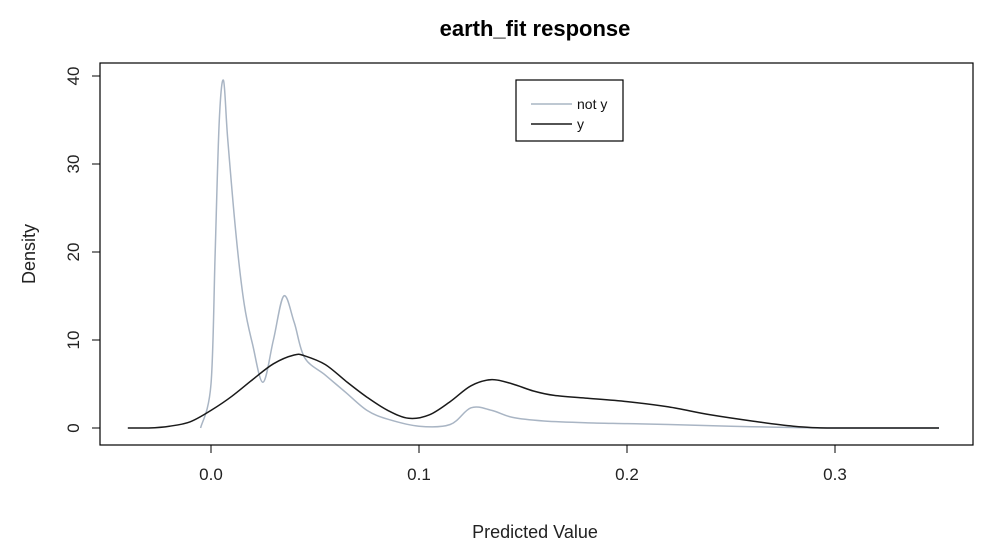 The image size is (985, 549). What do you see at coordinates (592, 104) in the screenshot?
I see `legend-label-not-y: not y` at bounding box center [592, 104].